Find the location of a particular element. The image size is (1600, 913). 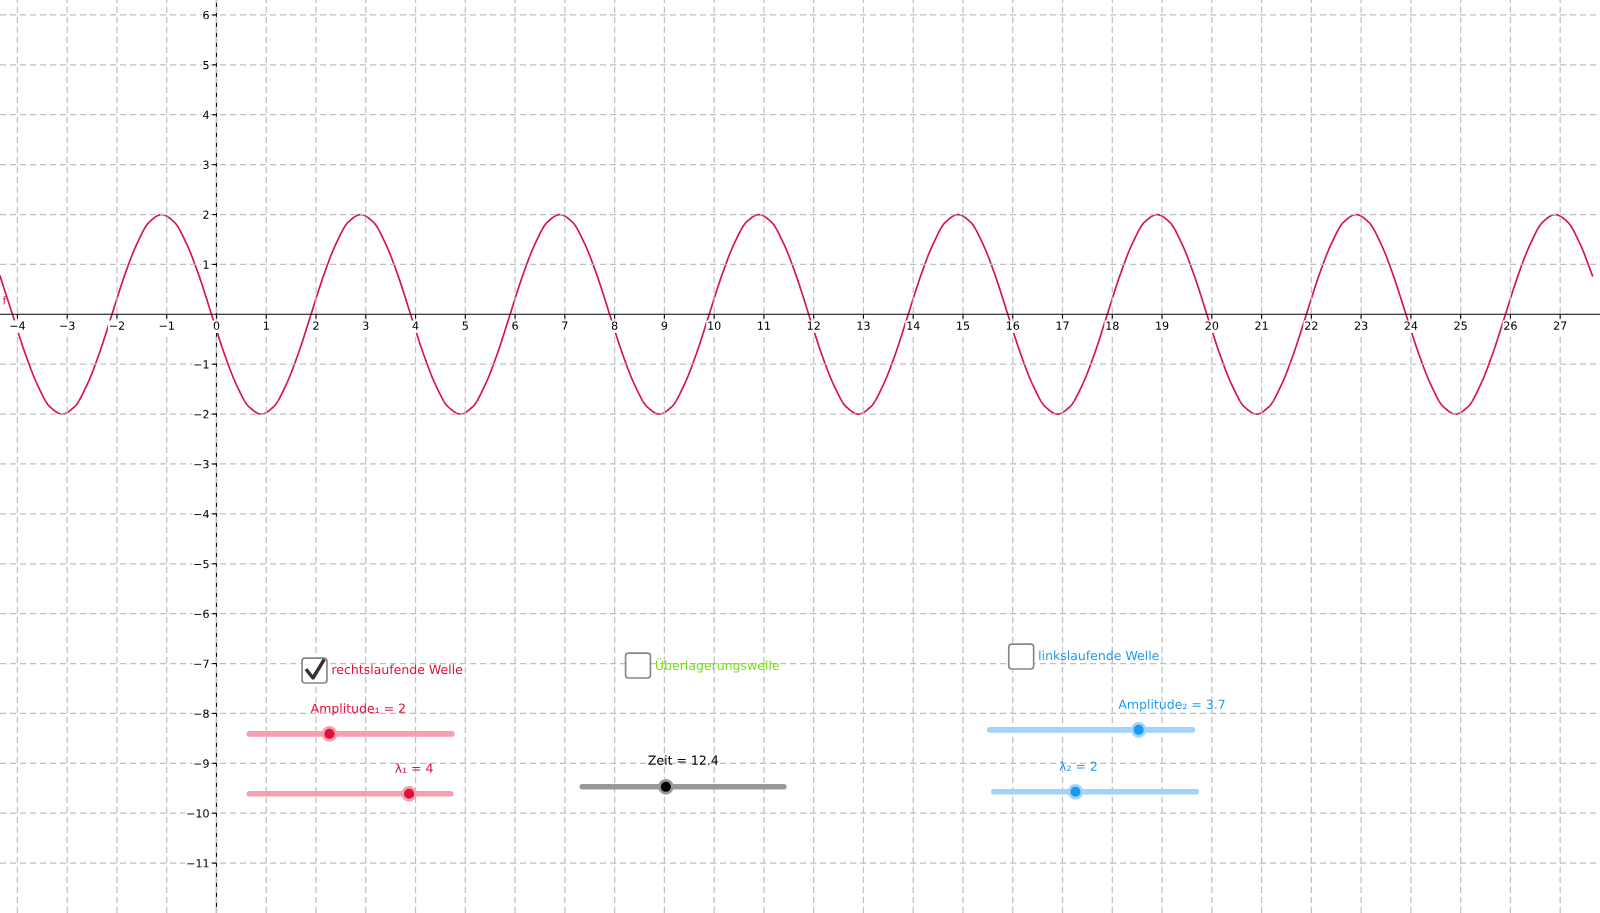

x-tick-label: 5 is located at coordinates (465, 325).